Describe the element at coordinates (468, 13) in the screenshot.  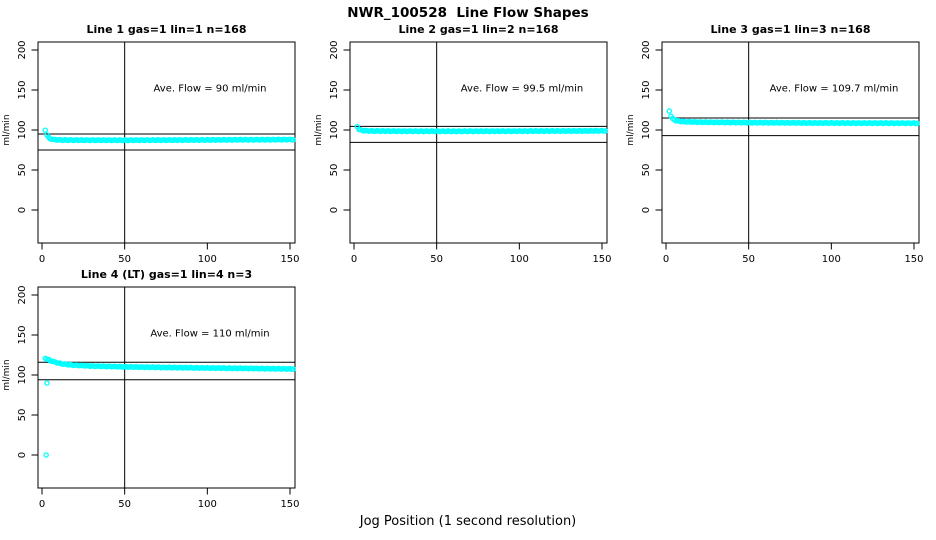
I see `main-title: NWR_100528 Line Flow Shapes` at that location.